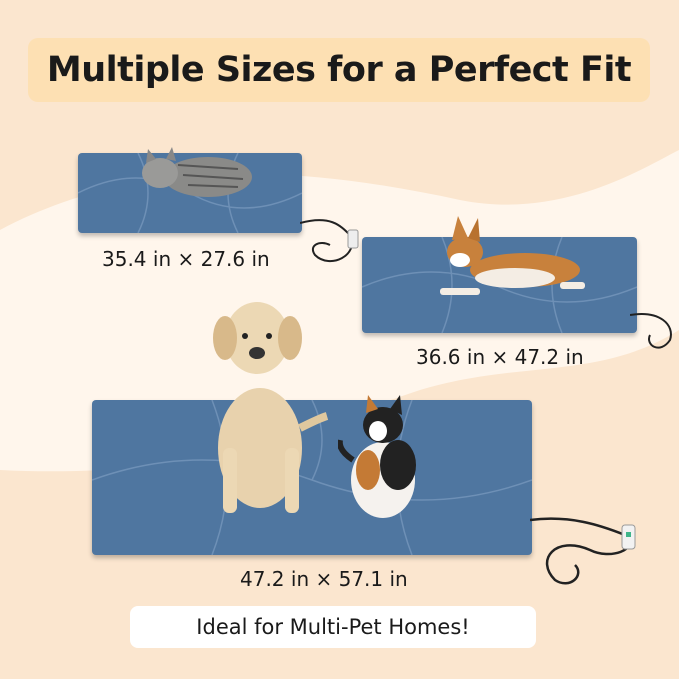  What do you see at coordinates (651, 331) in the screenshot?
I see `controller-cord-medium` at bounding box center [651, 331].